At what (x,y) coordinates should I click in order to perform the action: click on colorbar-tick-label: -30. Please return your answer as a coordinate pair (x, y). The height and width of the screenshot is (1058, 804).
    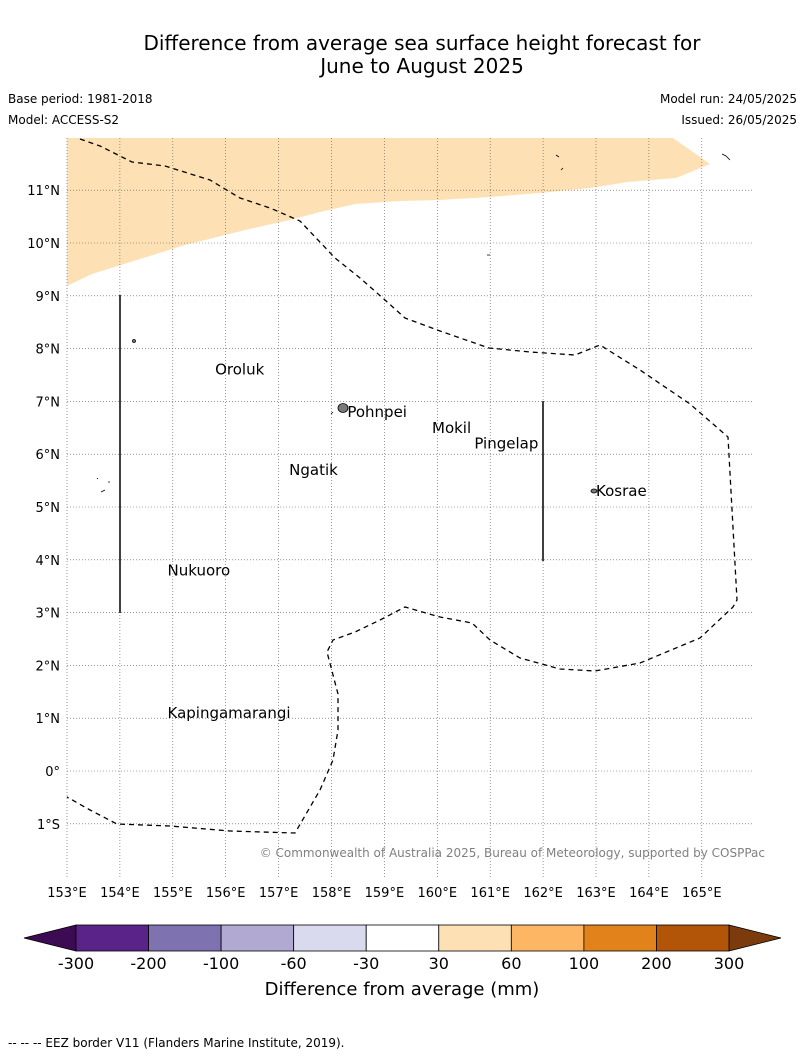
    Looking at the image, I should click on (366, 963).